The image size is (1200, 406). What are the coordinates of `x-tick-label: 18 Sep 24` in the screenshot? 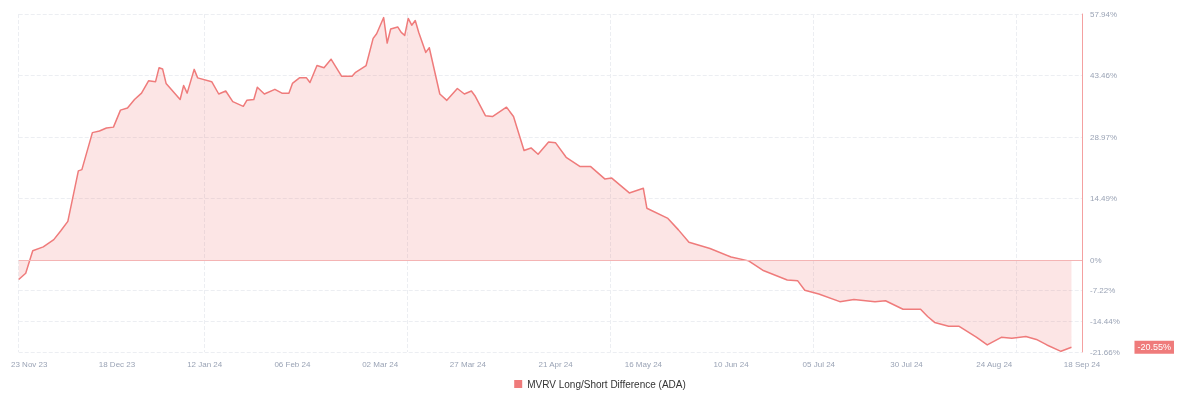 It's located at (1082, 364).